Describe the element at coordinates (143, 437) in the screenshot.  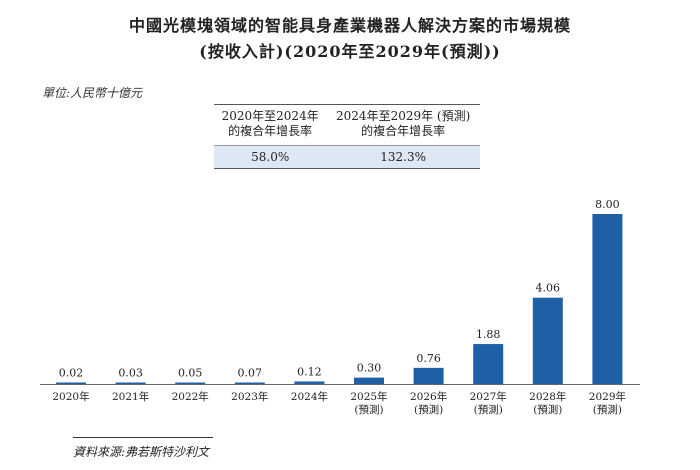
I see `source-divider` at that location.